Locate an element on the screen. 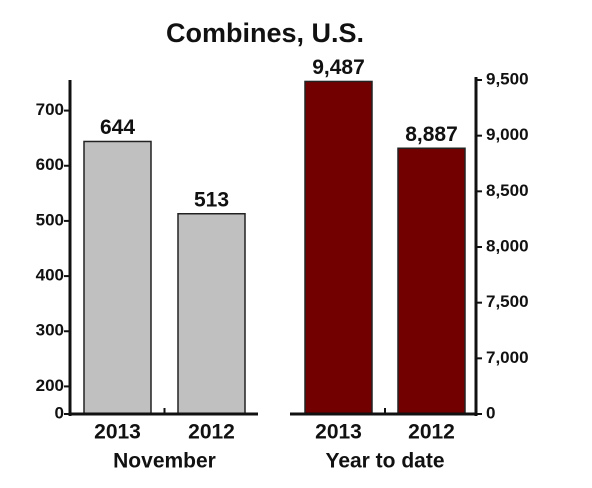 Image resolution: width=592 pixels, height=488 pixels. chart-title: Combines, U.S. is located at coordinates (265, 33).